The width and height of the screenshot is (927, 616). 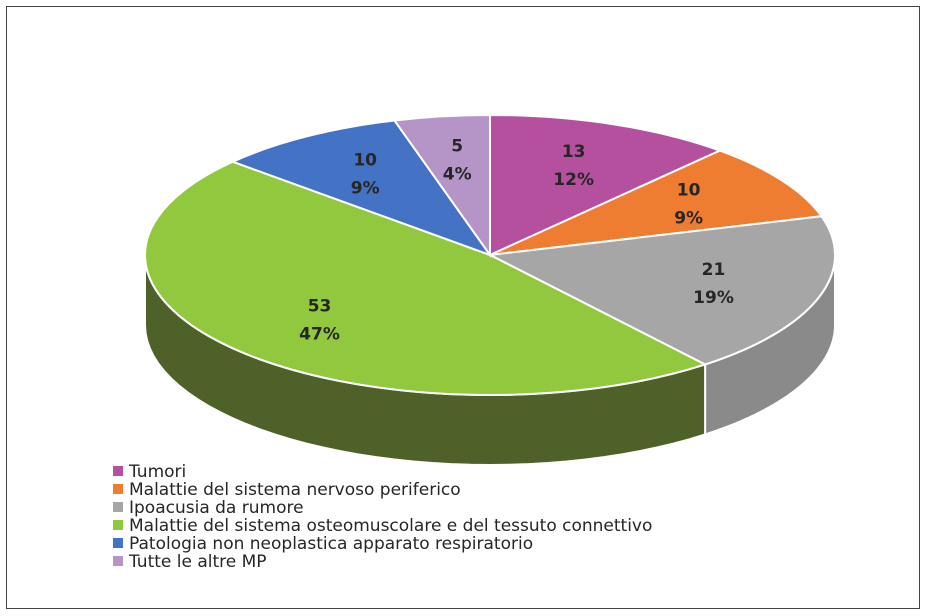 What do you see at coordinates (197, 562) in the screenshot?
I see `legend-label: Tutte le altre MP` at bounding box center [197, 562].